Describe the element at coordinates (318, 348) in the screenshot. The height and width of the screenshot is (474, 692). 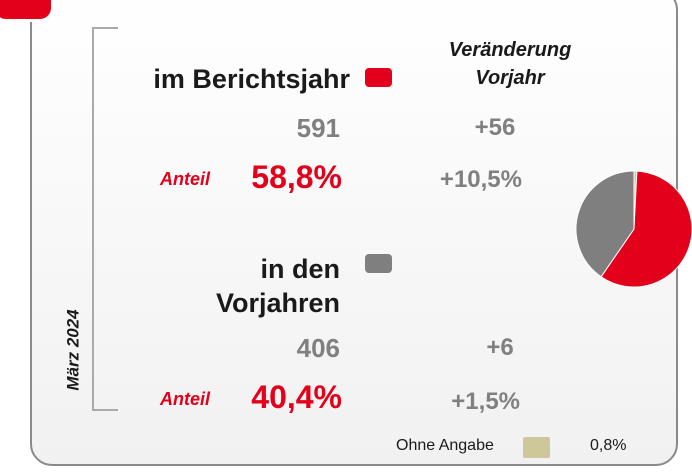
I see `count: 406` at that location.